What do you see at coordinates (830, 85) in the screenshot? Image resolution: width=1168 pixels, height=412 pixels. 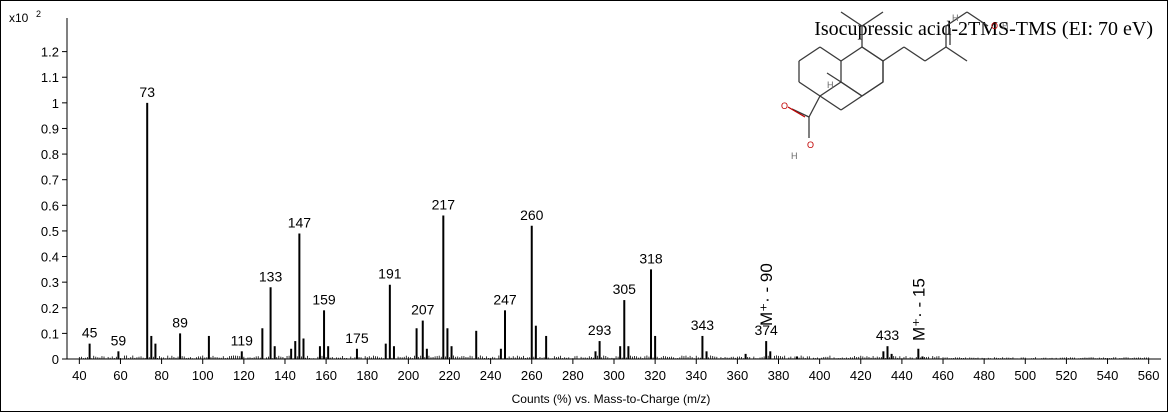 I see `atom-label-h-junction: H` at bounding box center [830, 85].